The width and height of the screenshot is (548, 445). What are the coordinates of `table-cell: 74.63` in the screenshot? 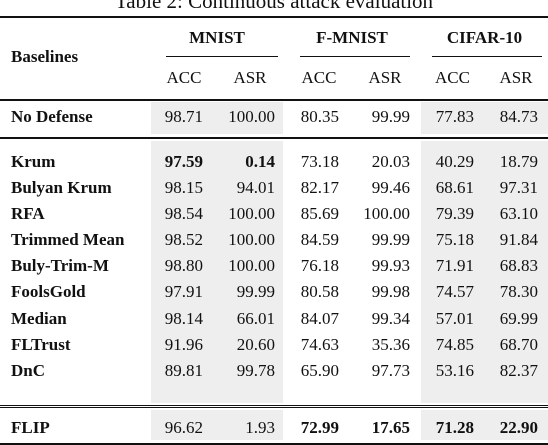 It's located at (319, 344).